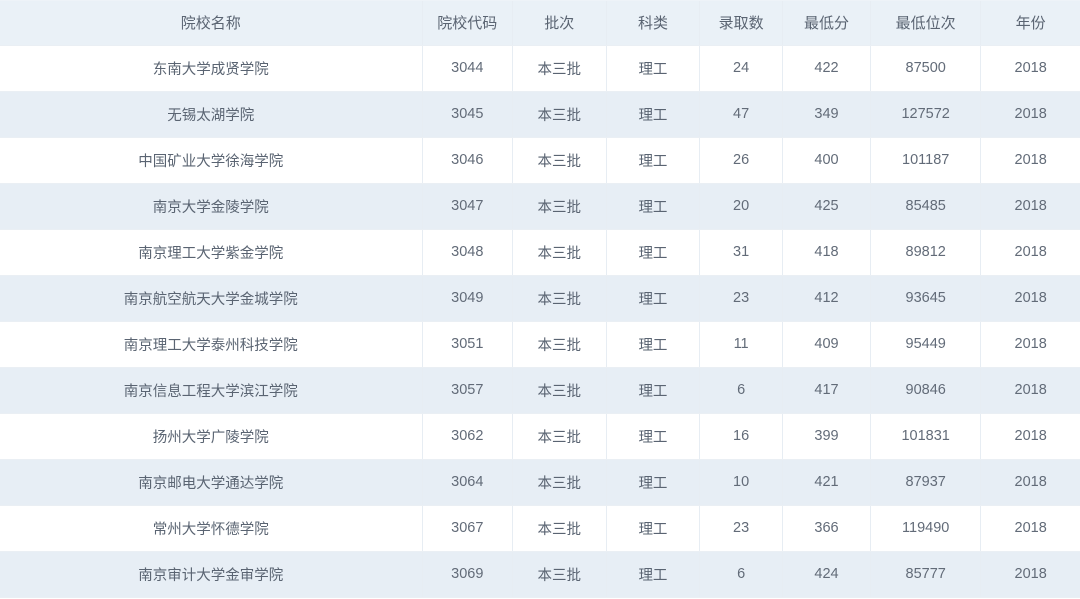 This screenshot has width=1080, height=599. I want to click on cell-admitted-count: 6, so click(741, 390).